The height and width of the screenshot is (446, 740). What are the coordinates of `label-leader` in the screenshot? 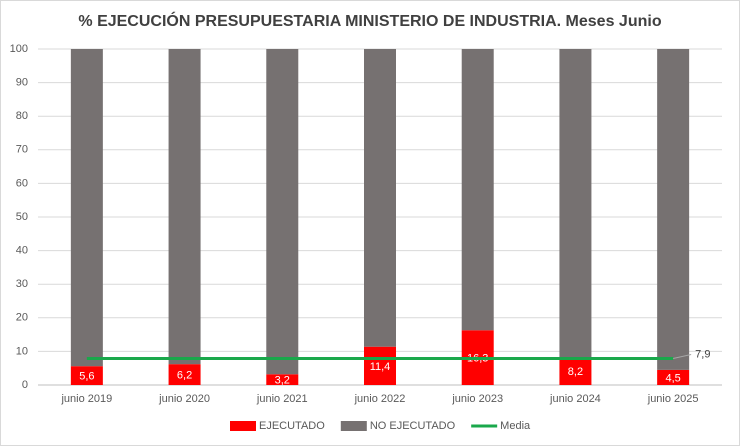 It's located at (682, 356).